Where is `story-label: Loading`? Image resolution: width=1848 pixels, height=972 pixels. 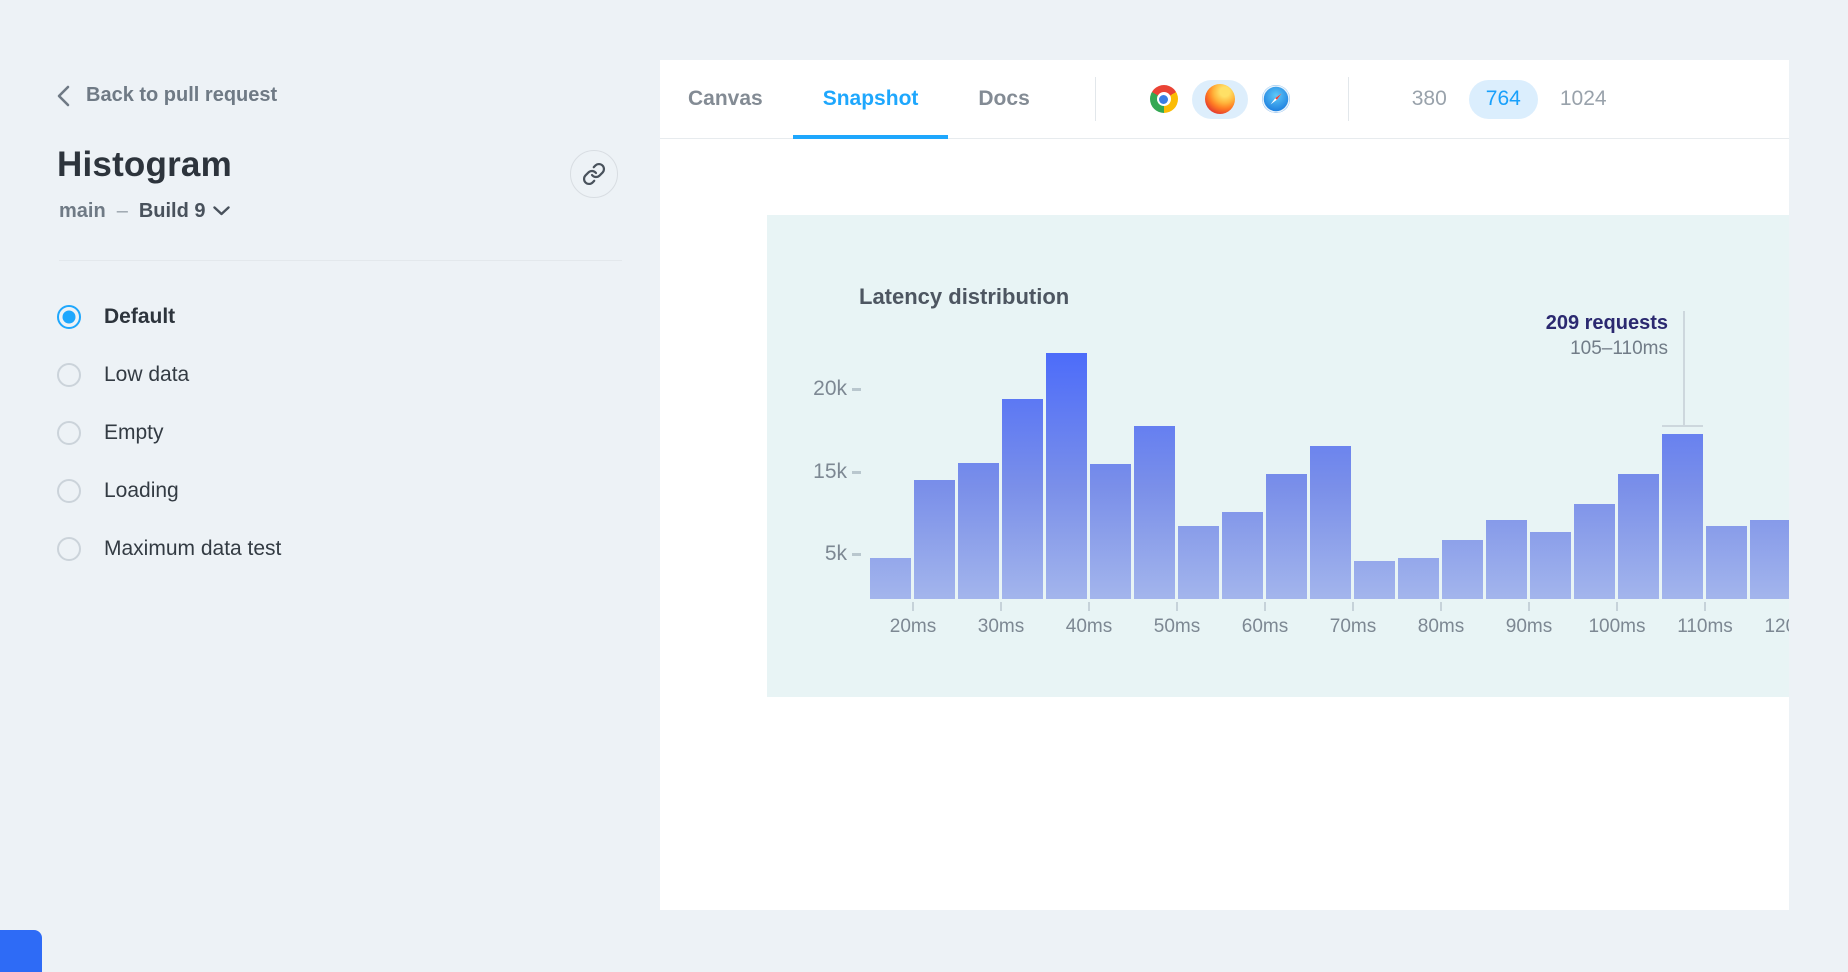 story-label: Loading is located at coordinates (141, 490).